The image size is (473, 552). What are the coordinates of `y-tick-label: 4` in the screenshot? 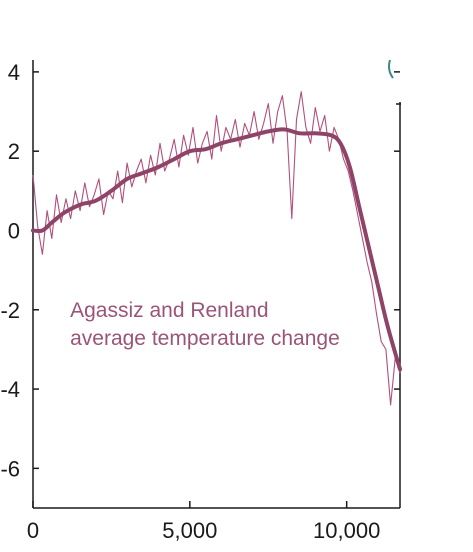 It's located at (14, 72).